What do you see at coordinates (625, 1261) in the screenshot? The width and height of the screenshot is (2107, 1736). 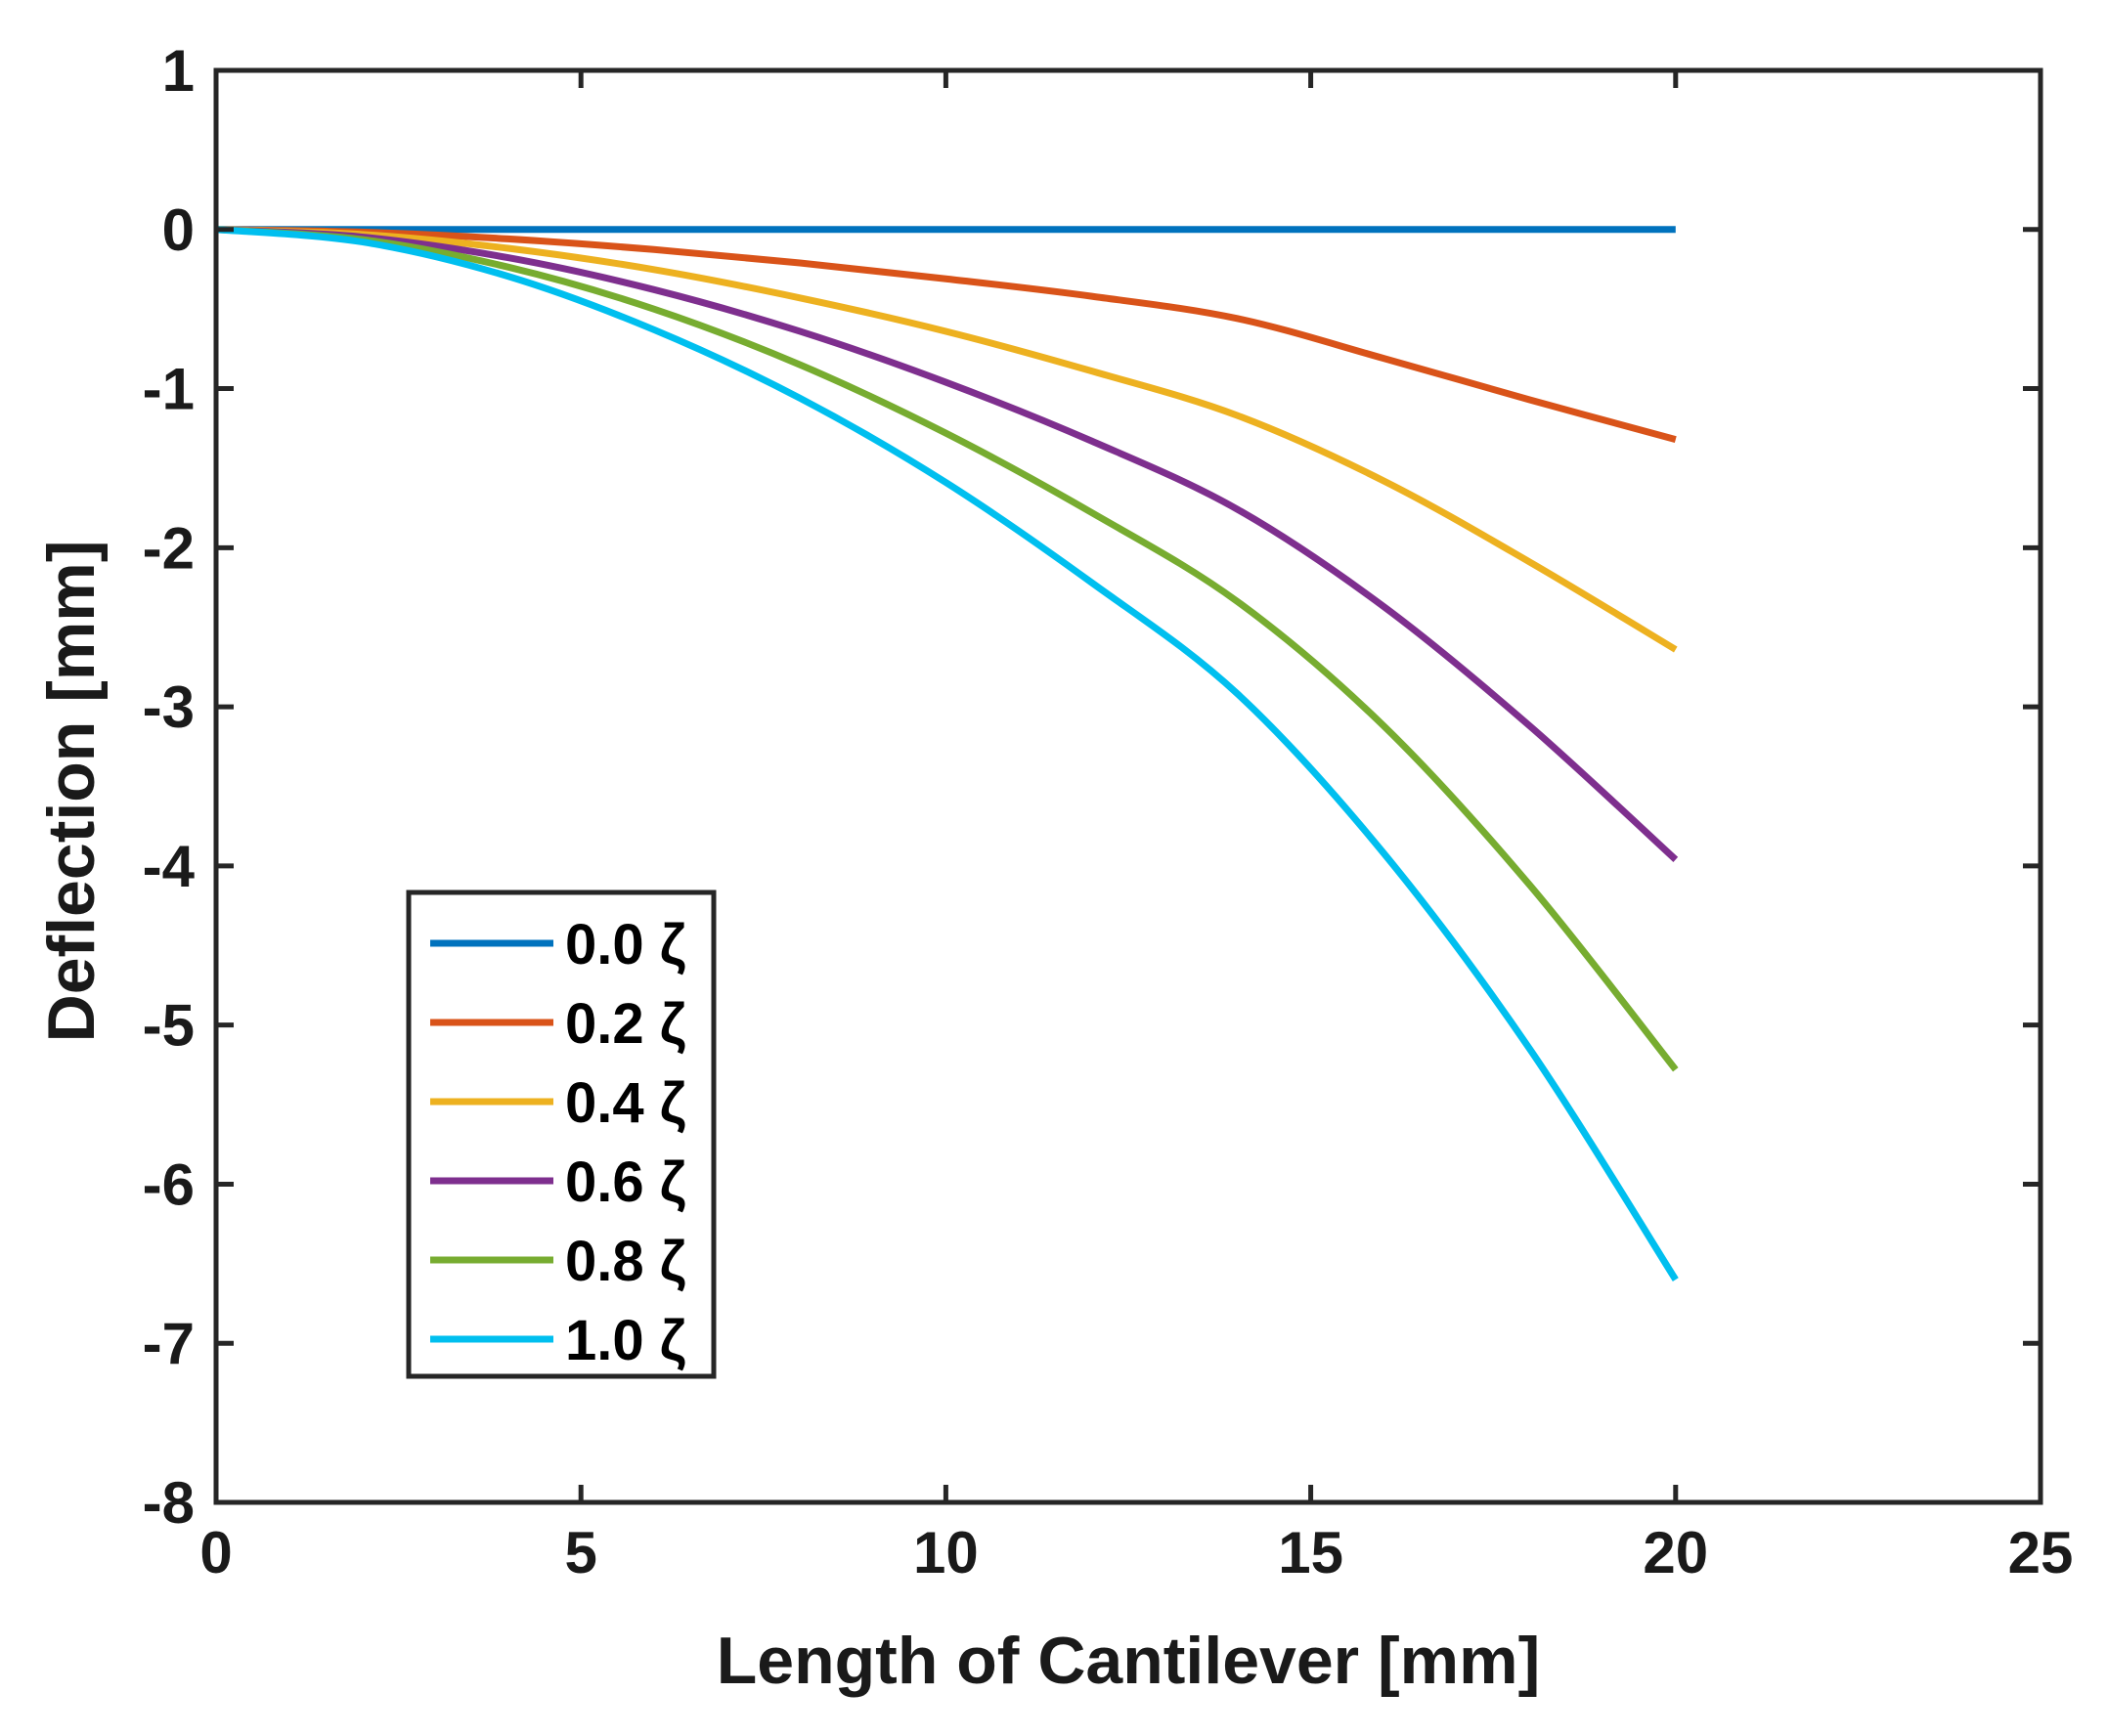 I see `legend-label-4: 0.8 ζ` at bounding box center [625, 1261].